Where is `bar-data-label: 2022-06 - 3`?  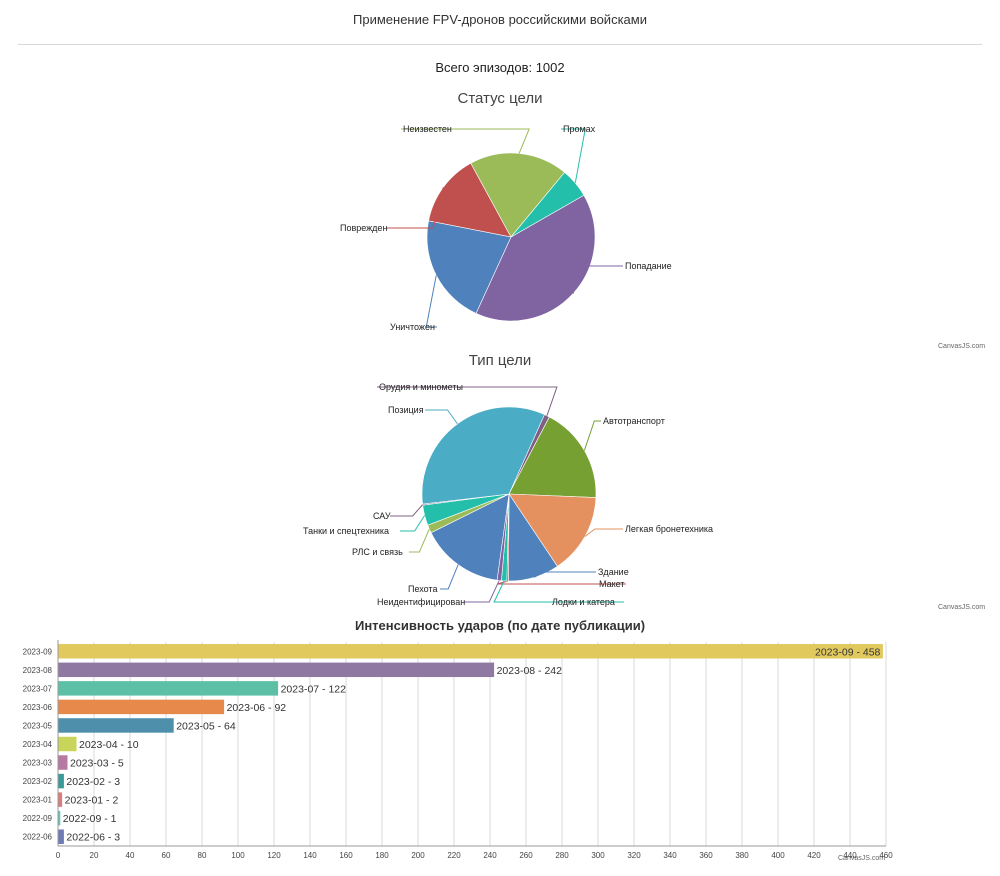
bar-data-label: 2022-06 - 3 is located at coordinates (93, 838).